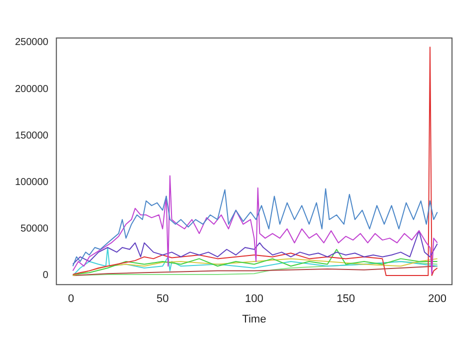 The image size is (474, 342). Describe the element at coordinates (31, 89) in the screenshot. I see `y-tick-label: 200000` at that location.